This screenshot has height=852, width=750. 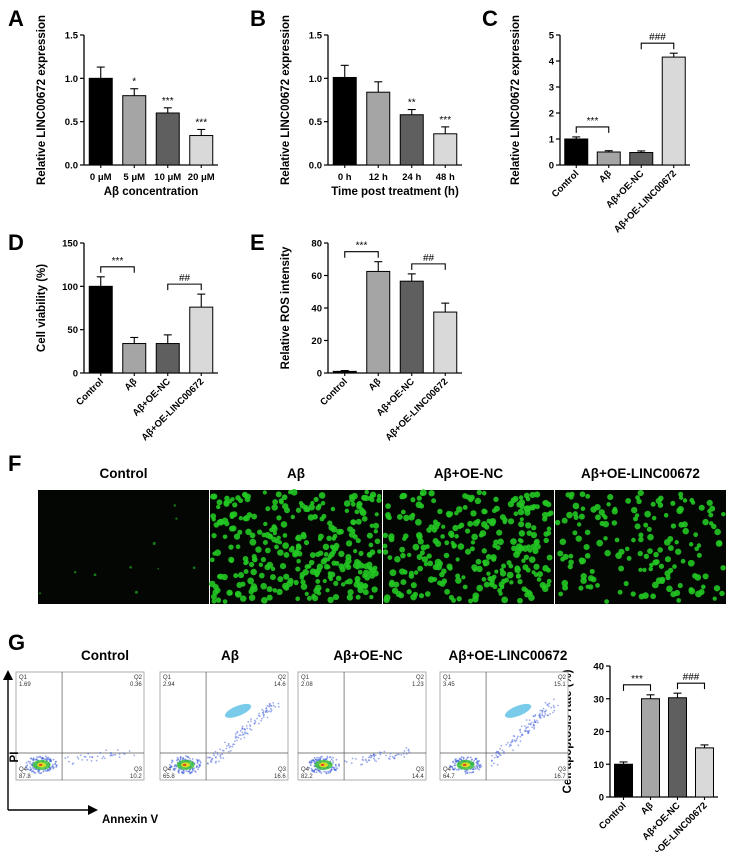 What do you see at coordinates (378, 177) in the screenshot?
I see `x-tick-label: 12 h` at bounding box center [378, 177].